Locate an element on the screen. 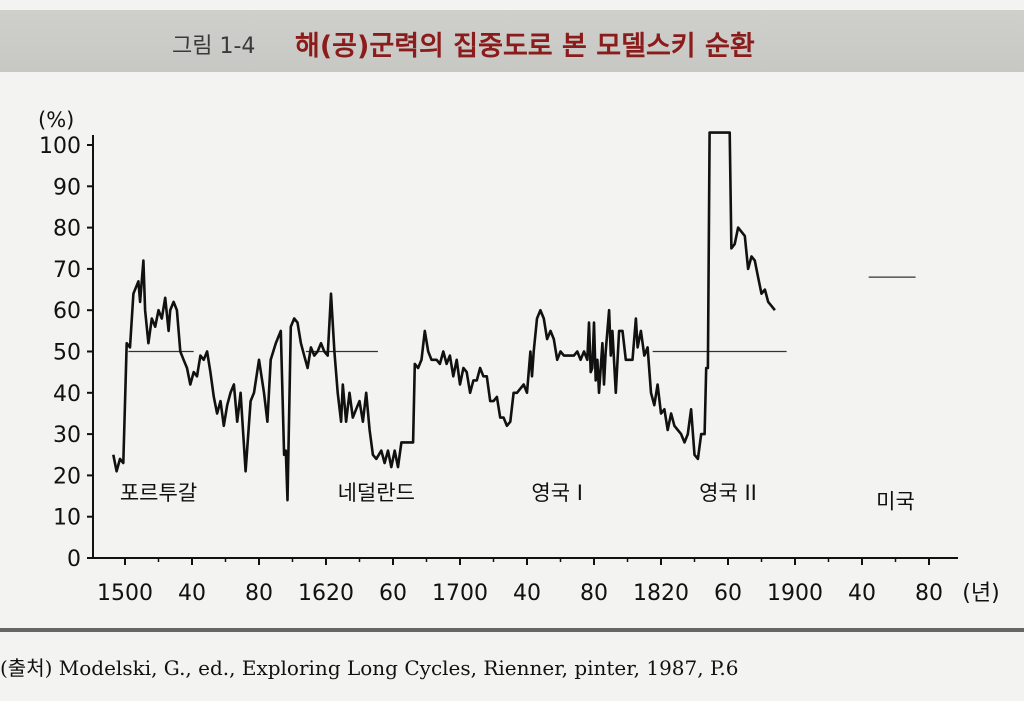  y-tick-label: 10 is located at coordinates (67, 518).